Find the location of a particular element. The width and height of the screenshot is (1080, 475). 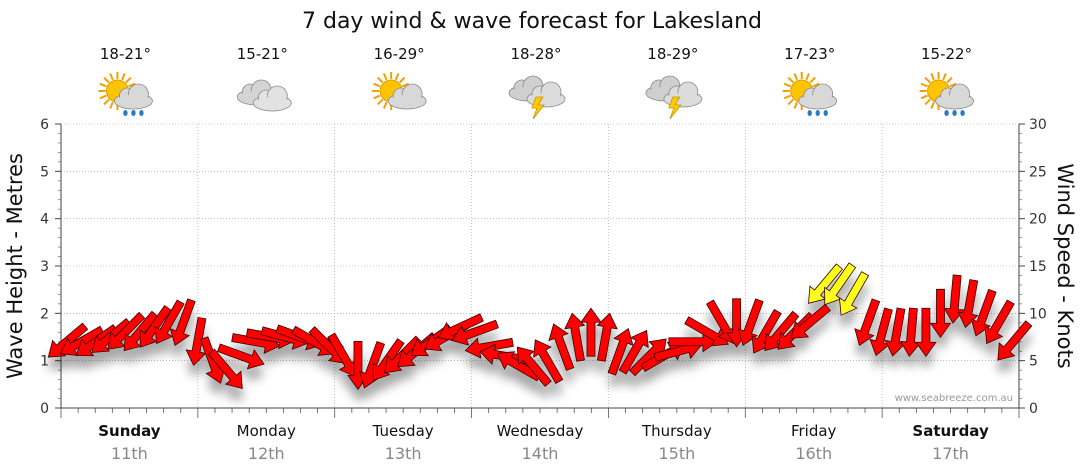

day-date: 15th is located at coordinates (676, 453).